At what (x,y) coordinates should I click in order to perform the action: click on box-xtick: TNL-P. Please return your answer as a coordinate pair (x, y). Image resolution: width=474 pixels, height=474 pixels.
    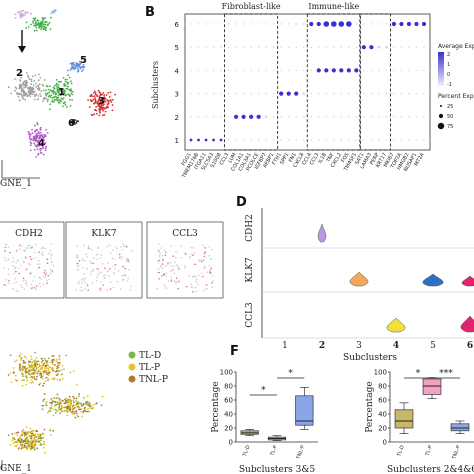
    Looking at the image, I should click on (300, 453).